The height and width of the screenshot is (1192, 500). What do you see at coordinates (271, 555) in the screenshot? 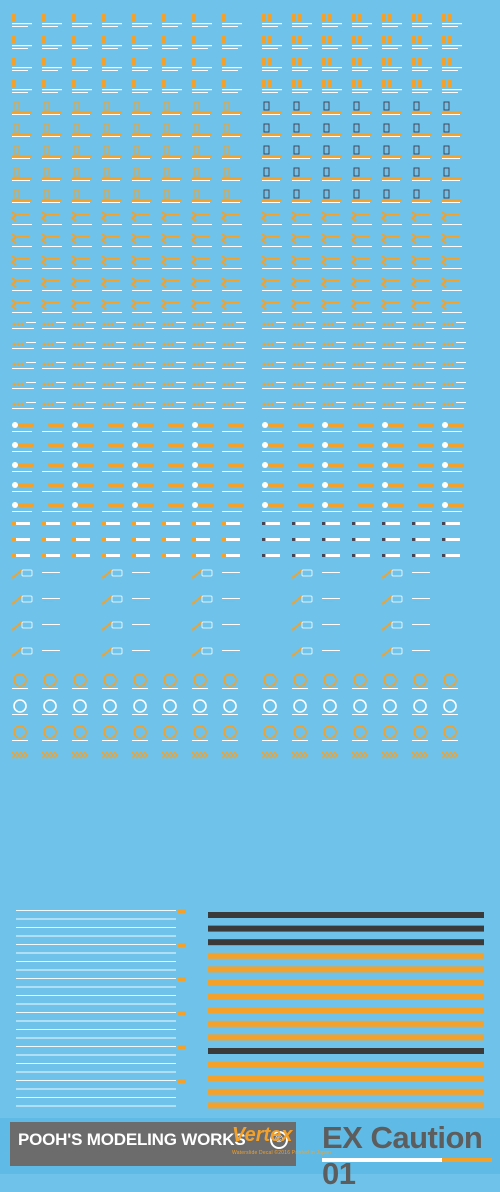
I see `caution-label-arrow-tag-decal` at bounding box center [271, 555].